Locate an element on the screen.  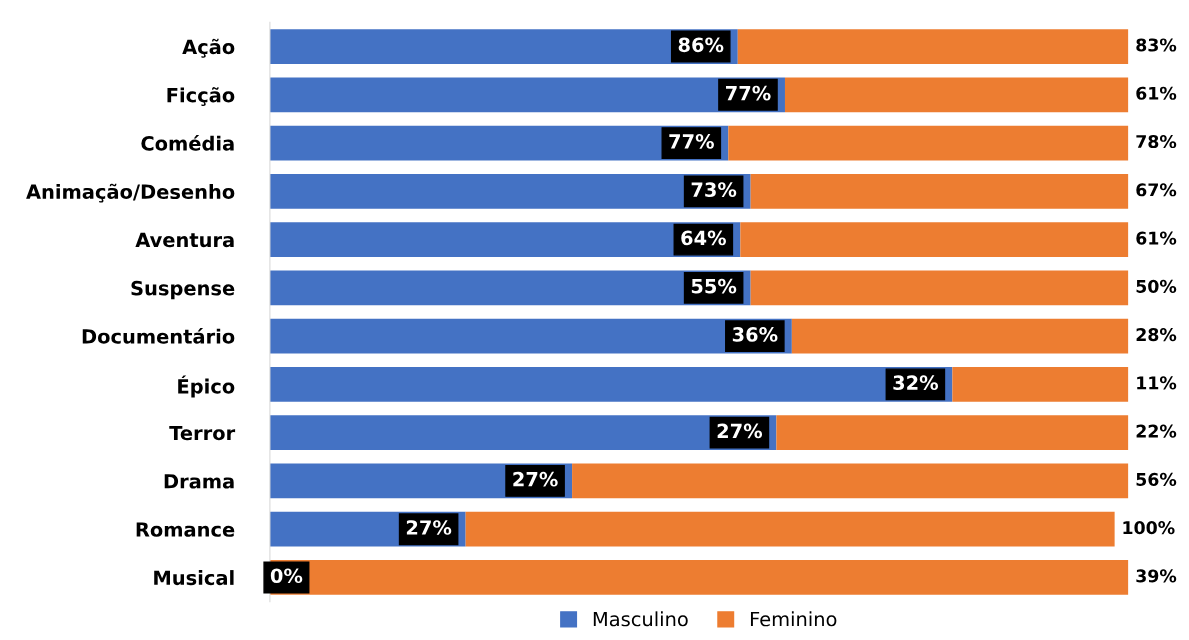
annotation: 67% is located at coordinates (1156, 190).